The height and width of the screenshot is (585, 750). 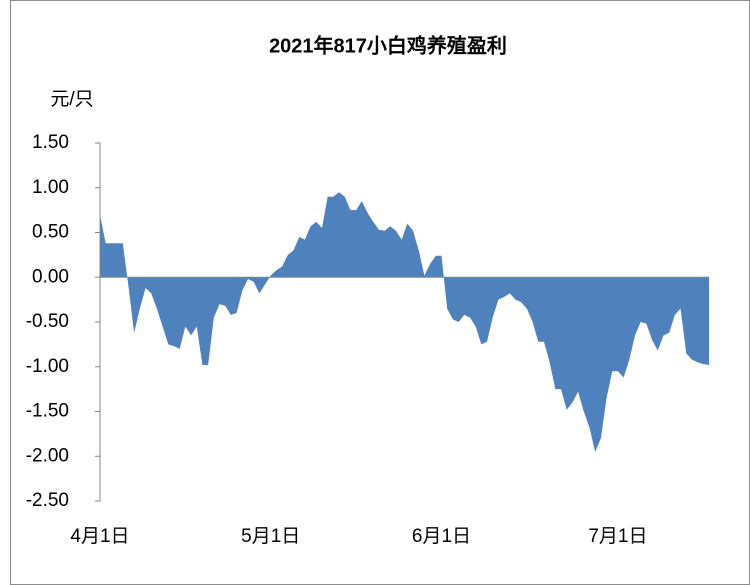 What do you see at coordinates (50, 187) in the screenshot?
I see `y-tick-label: 1.00` at bounding box center [50, 187].